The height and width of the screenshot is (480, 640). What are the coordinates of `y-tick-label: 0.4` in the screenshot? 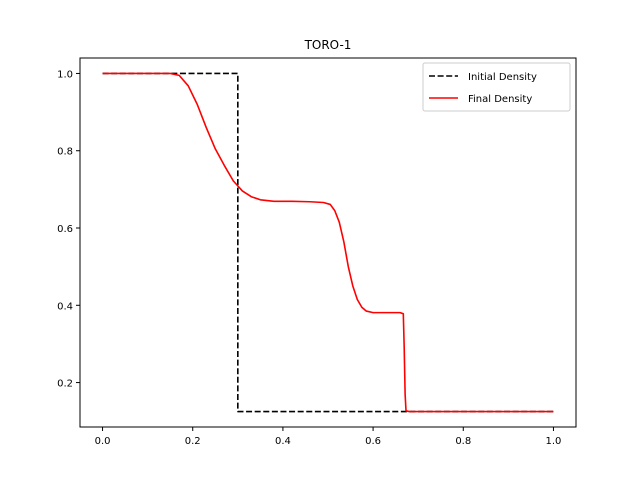 It's located at (65, 306).